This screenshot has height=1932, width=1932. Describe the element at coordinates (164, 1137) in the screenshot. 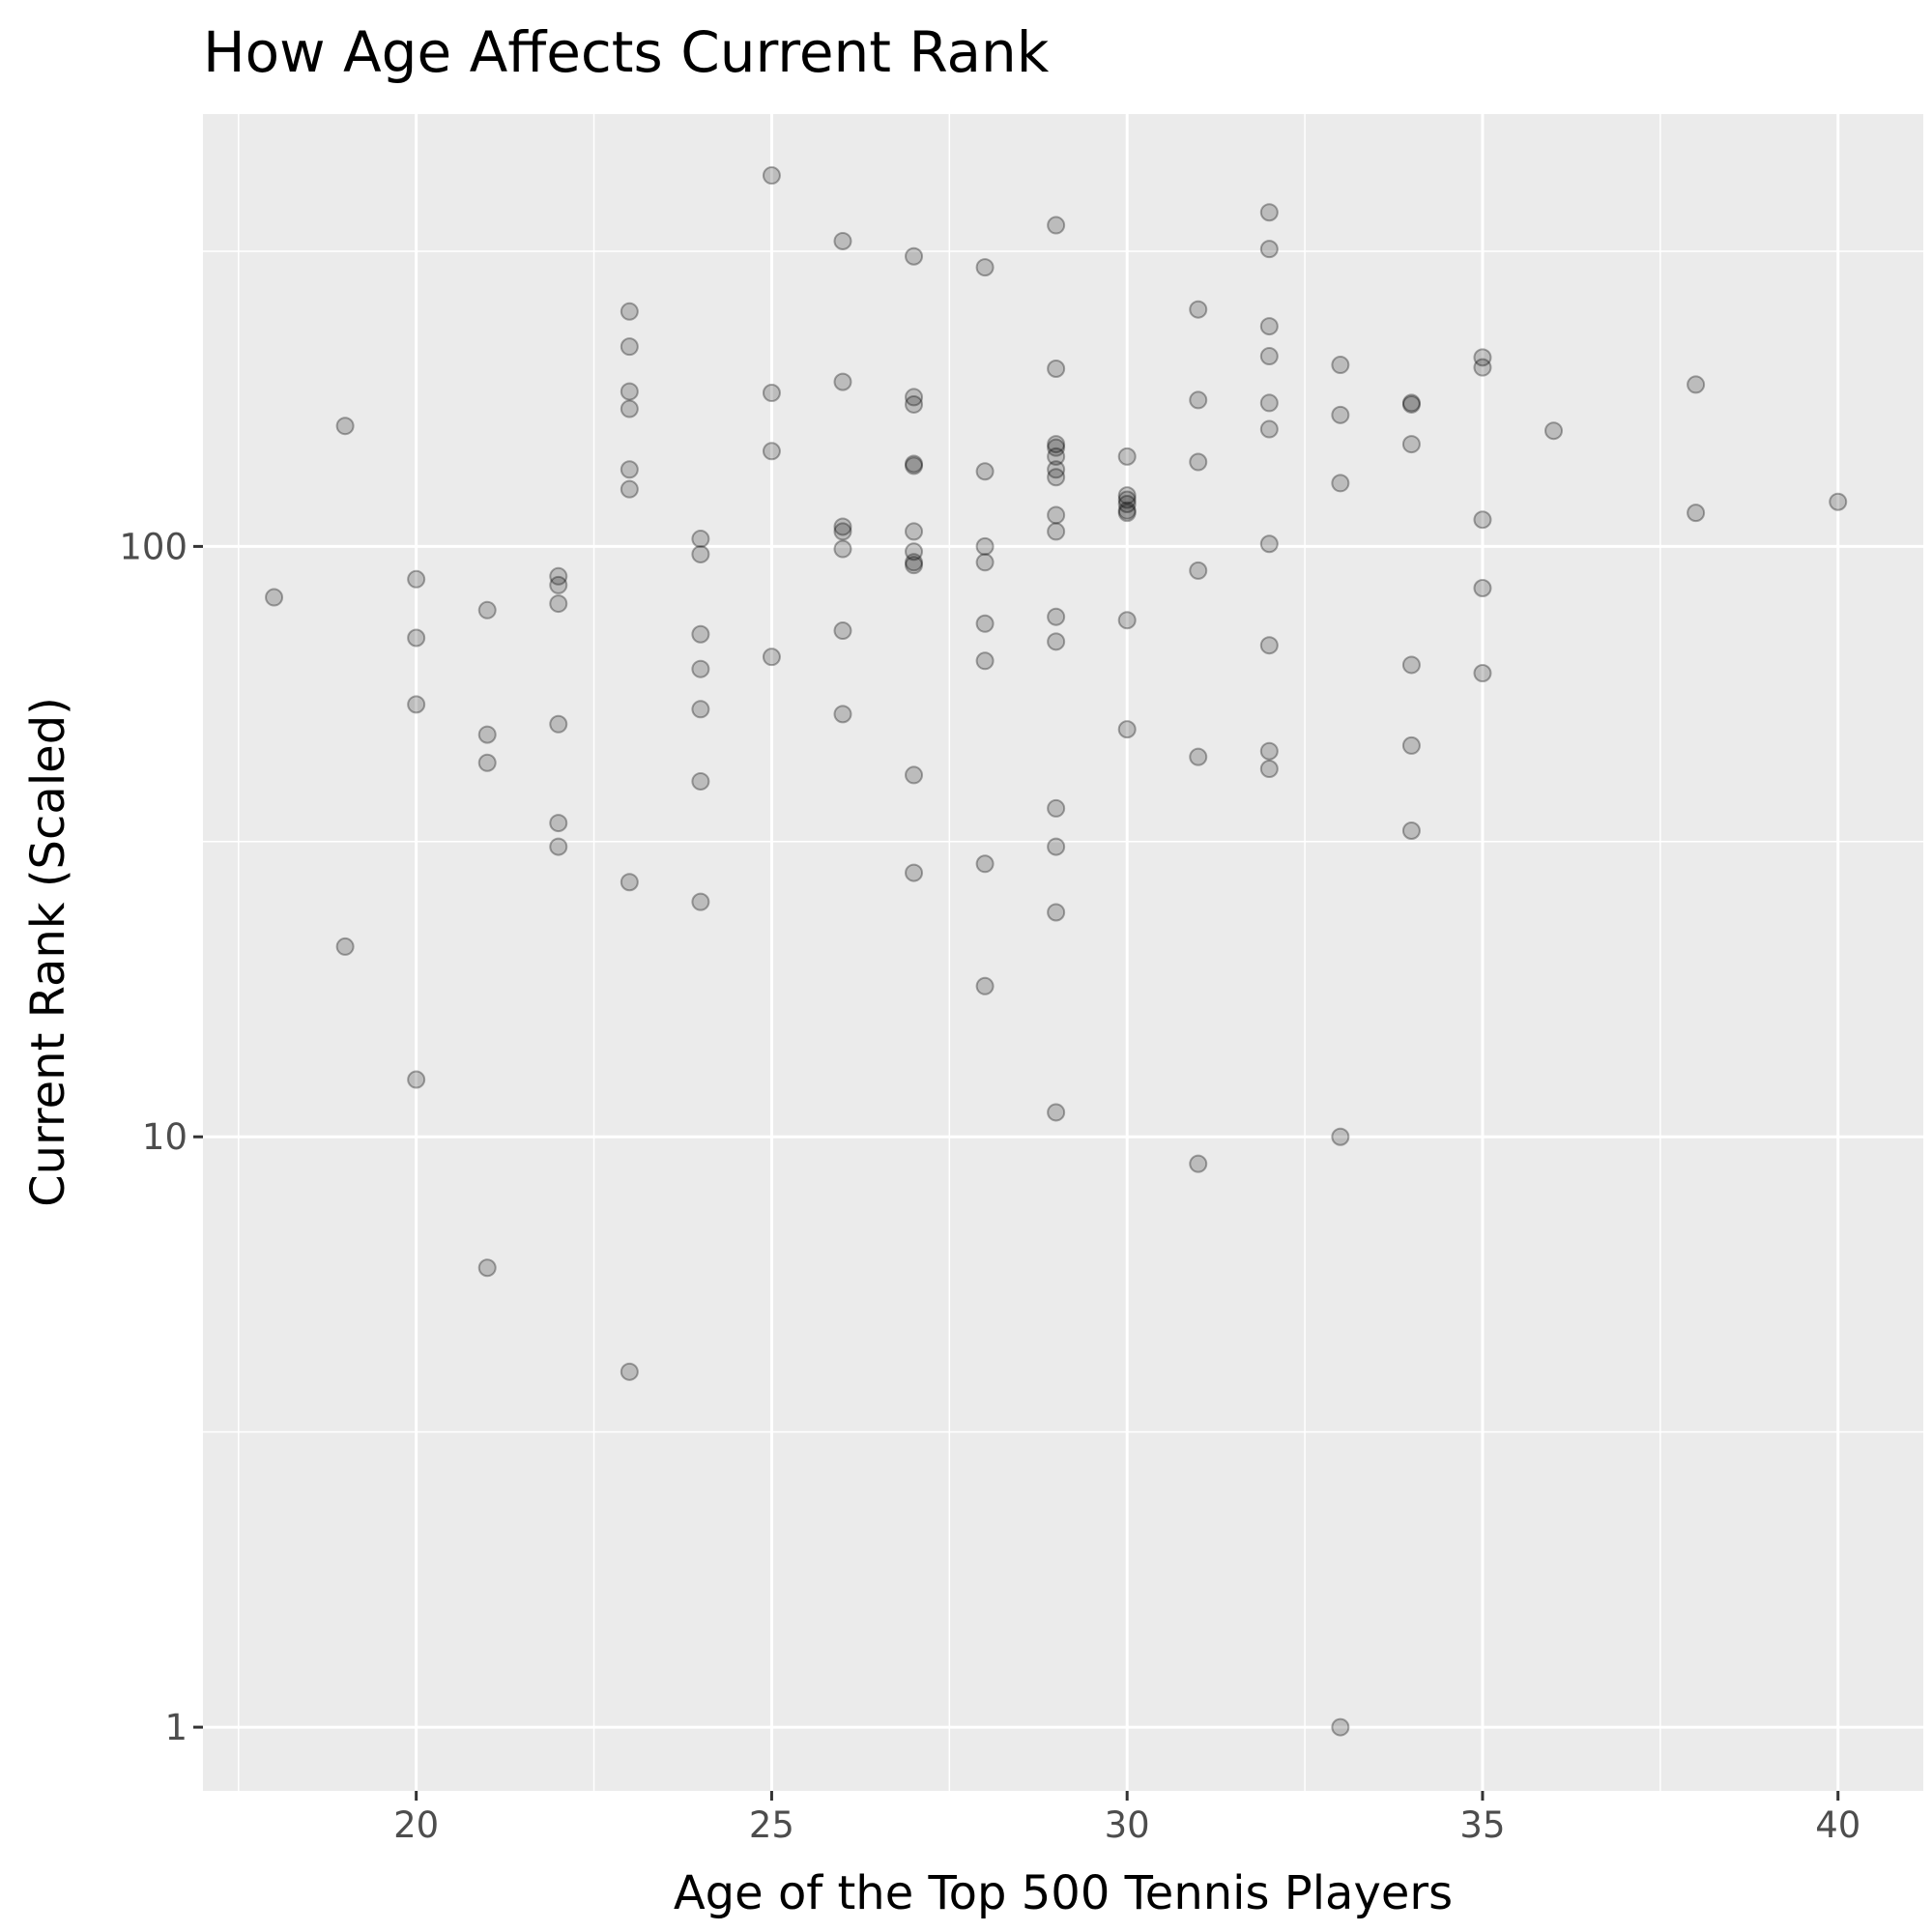

I see `y-tick-label: 10` at that location.